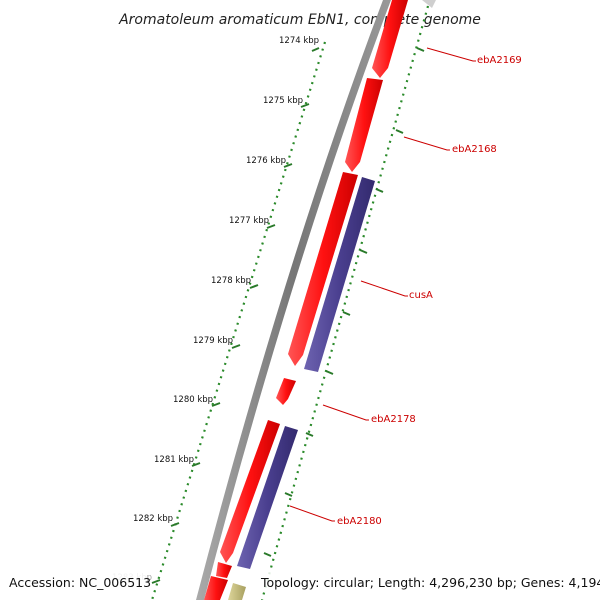 The image size is (600, 600). What do you see at coordinates (80, 582) in the screenshot?
I see `accession-text: Accession: NC_006513` at bounding box center [80, 582].